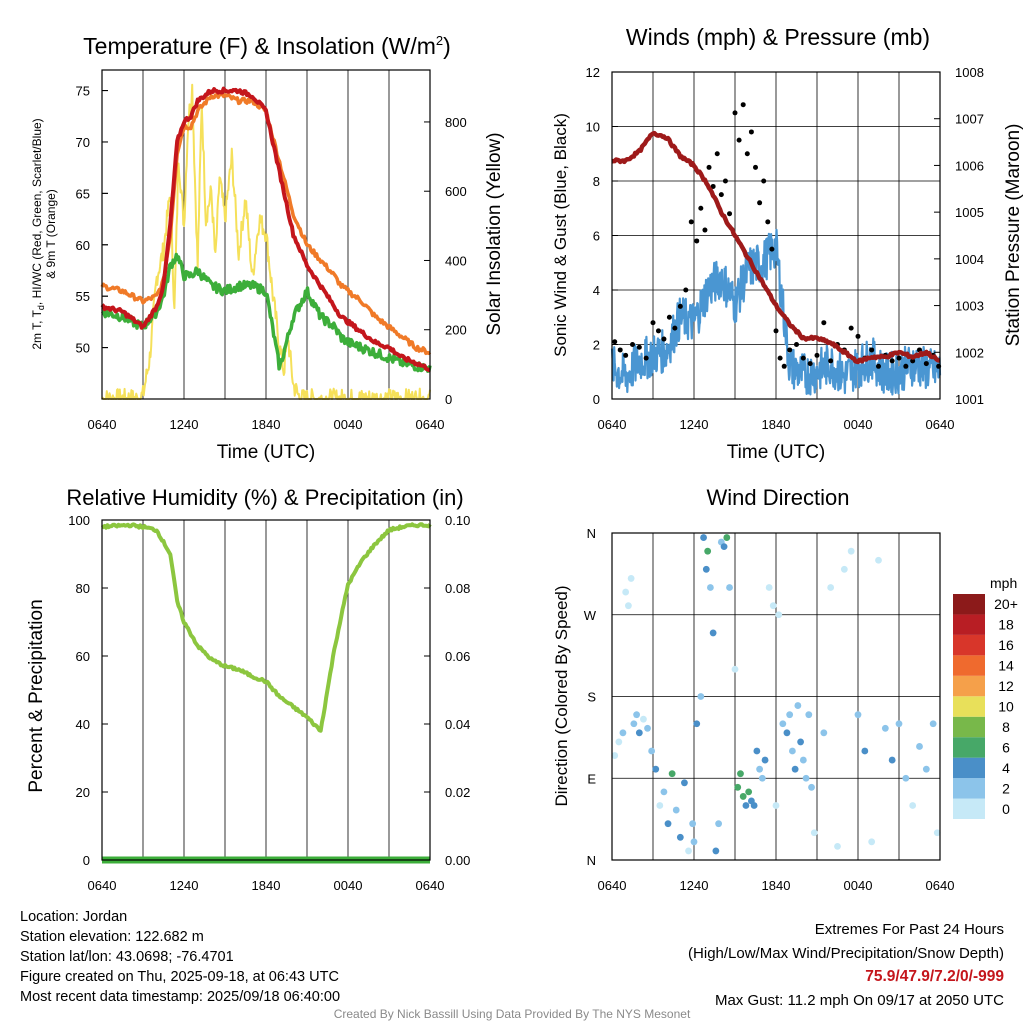 This screenshot has width=1024, height=1024. I want to click on pressure-series-line, so click(776, 247).